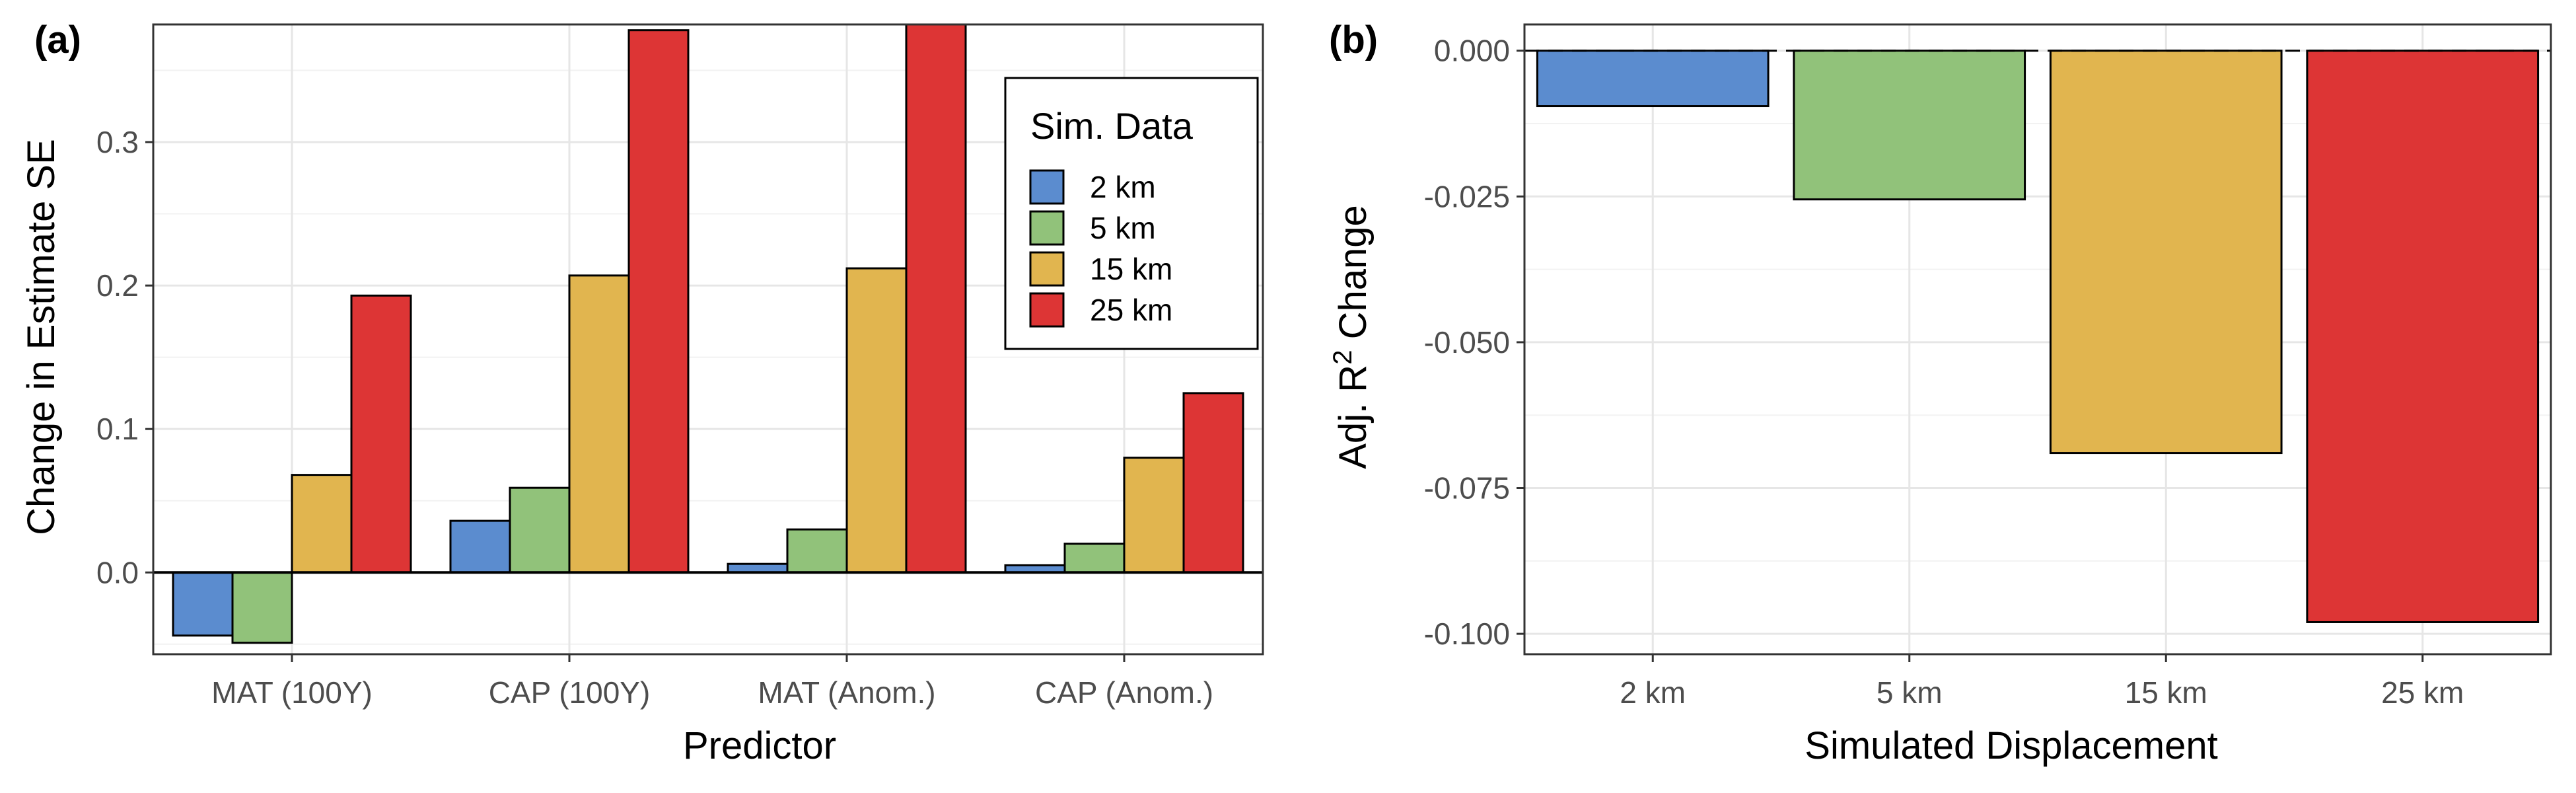 The image size is (2576, 793). Describe the element at coordinates (1910, 693) in the screenshot. I see `x-tick-label: 5 km` at that location.